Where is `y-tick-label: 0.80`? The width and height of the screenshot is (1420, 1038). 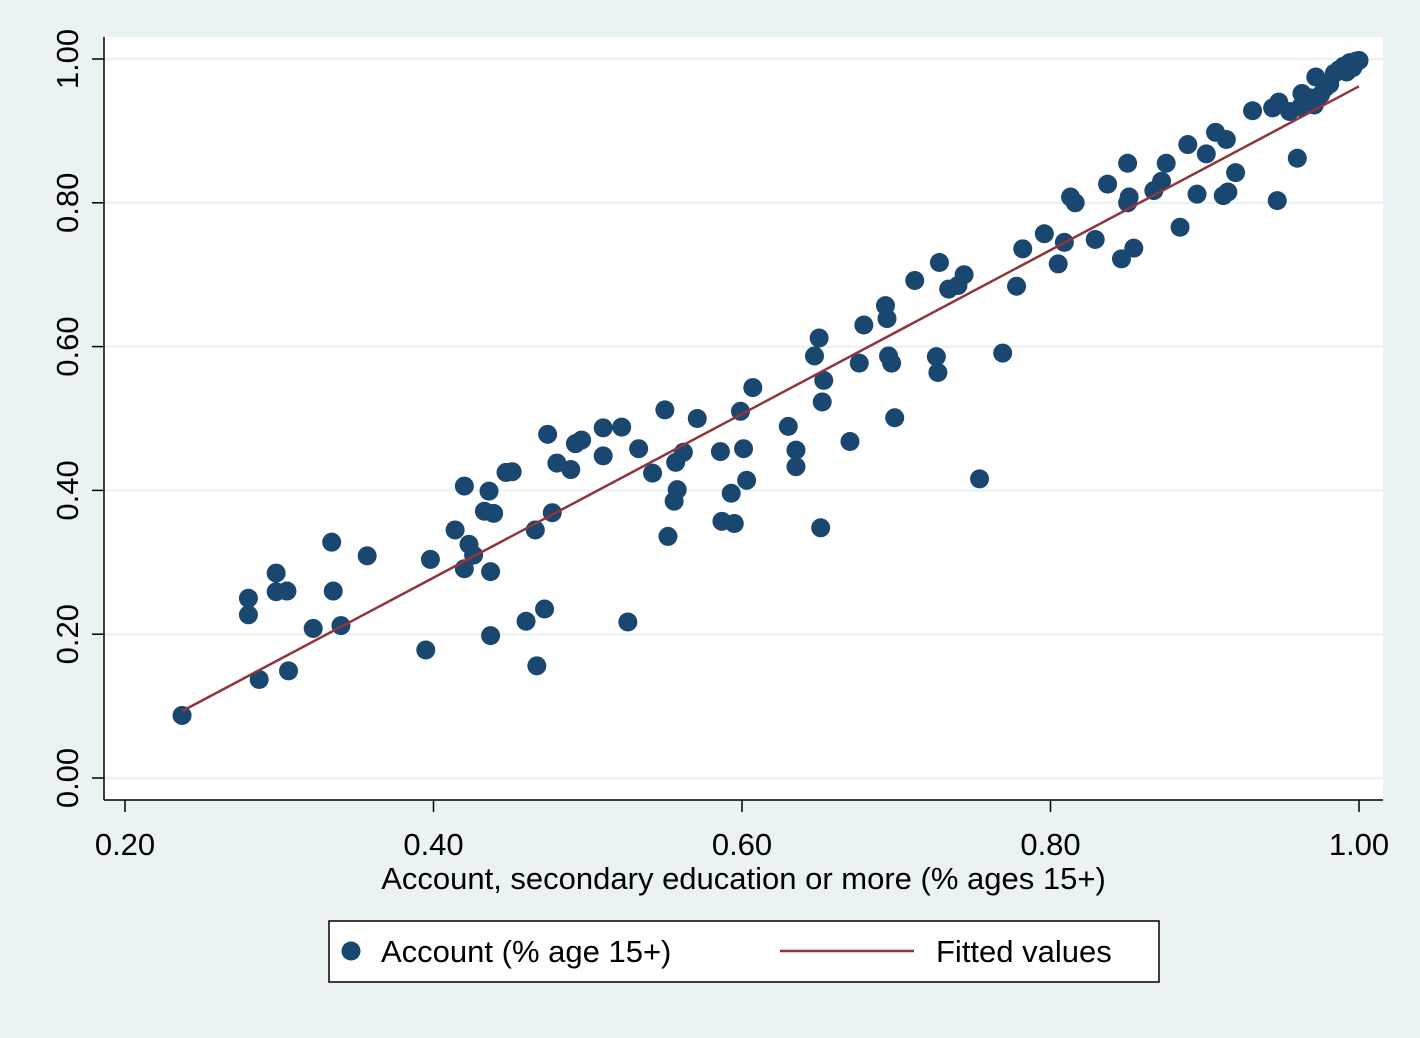
y-tick-label: 0.80 is located at coordinates (67, 203).